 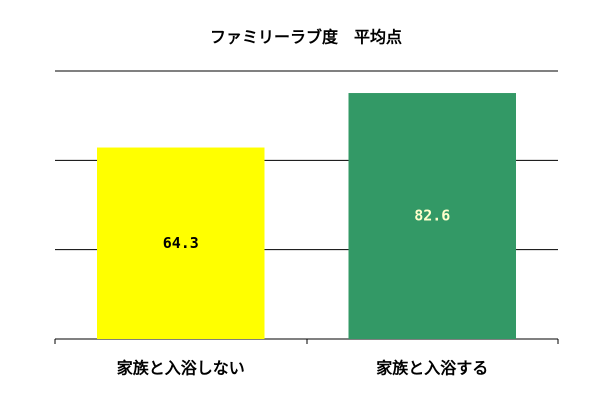 I want to click on value-label: 64.3, so click(x=181, y=243).